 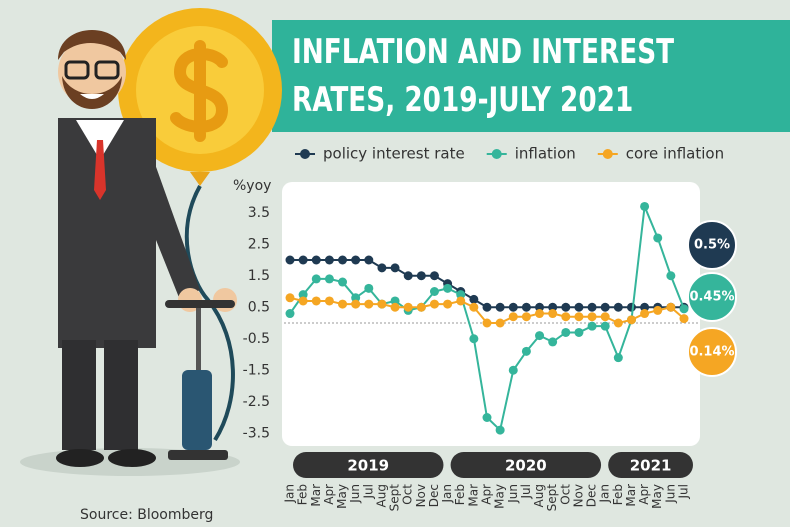 What do you see at coordinates (256, 402) in the screenshot?
I see `y-tick-label: -2.5` at bounding box center [256, 402].